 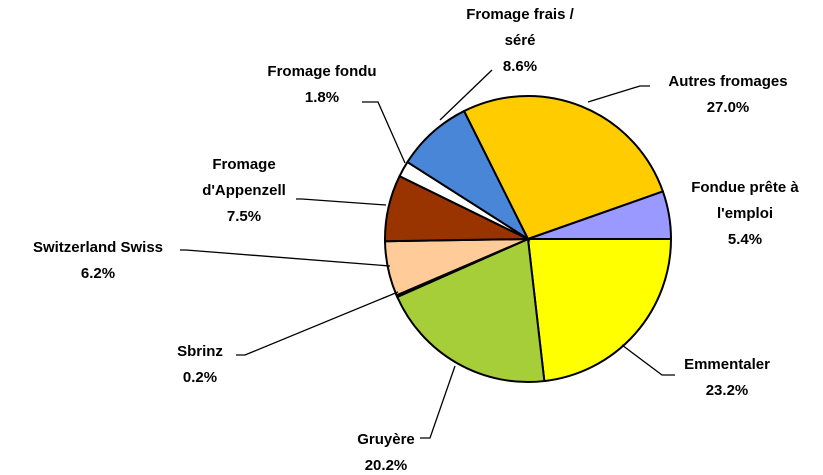 What do you see at coordinates (745, 239) in the screenshot?
I see `value-label: 5.4%` at bounding box center [745, 239].